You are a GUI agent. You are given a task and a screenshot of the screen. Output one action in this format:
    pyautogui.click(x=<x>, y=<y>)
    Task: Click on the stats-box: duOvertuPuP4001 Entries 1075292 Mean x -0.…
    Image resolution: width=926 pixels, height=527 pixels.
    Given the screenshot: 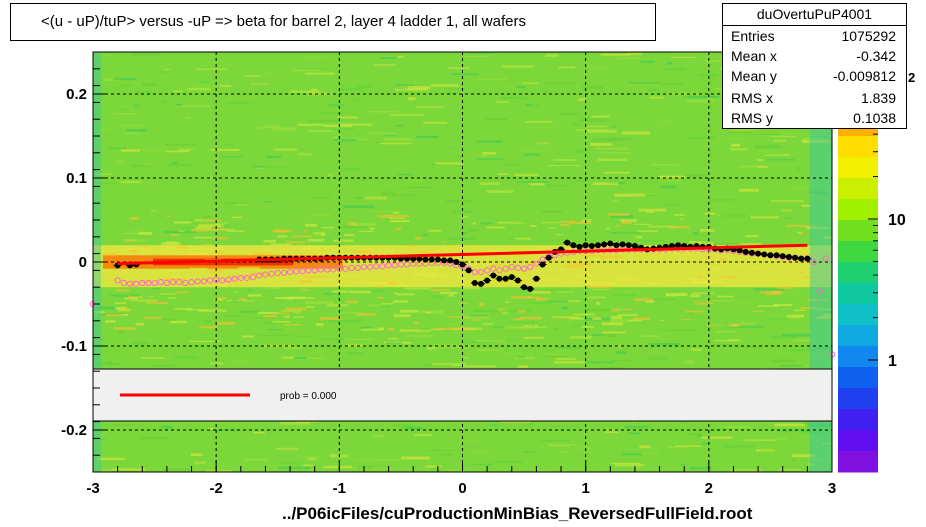 What is the action you would take?
    pyautogui.click(x=814, y=66)
    